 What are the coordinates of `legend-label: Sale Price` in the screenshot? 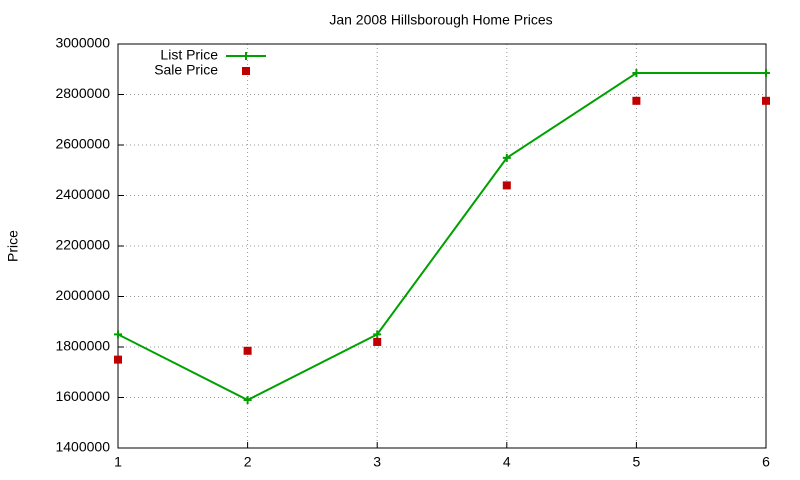 It's located at (186, 70).